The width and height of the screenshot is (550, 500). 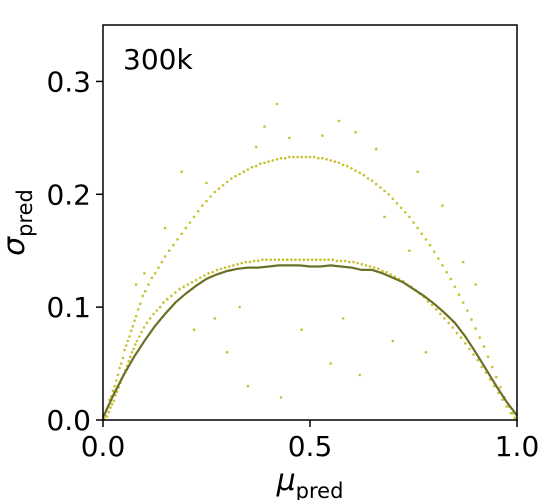 What do you see at coordinates (310, 481) in the screenshot?
I see `x-axis-label: μpred` at bounding box center [310, 481].